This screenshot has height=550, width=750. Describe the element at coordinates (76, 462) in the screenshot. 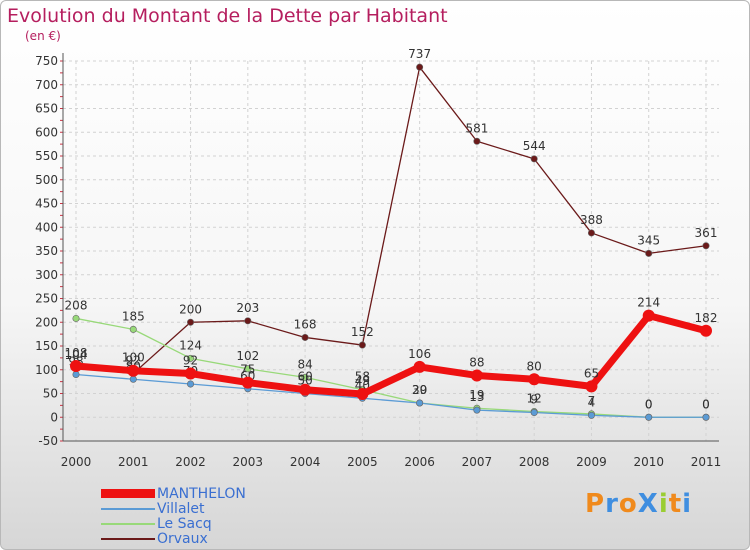

I see `x-tick-label: 2000` at that location.